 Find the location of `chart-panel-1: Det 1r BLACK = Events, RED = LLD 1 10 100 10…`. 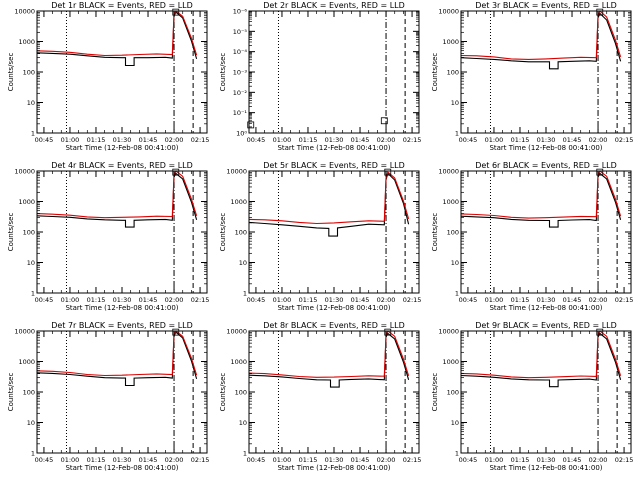

chart-panel-1: Det 1r BLACK = Events, RED = LLD 1 10 100 10… is located at coordinates (108, 76).